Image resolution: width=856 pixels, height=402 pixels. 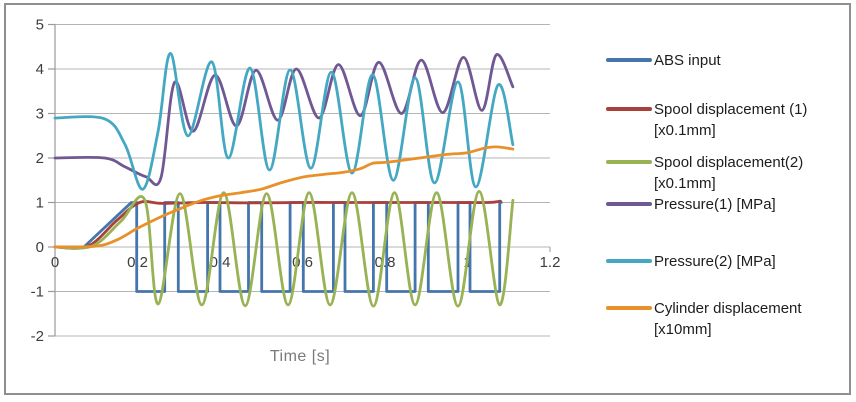 What do you see at coordinates (629, 60) in the screenshot?
I see `legend-line-swatch-abs-input` at bounding box center [629, 60].